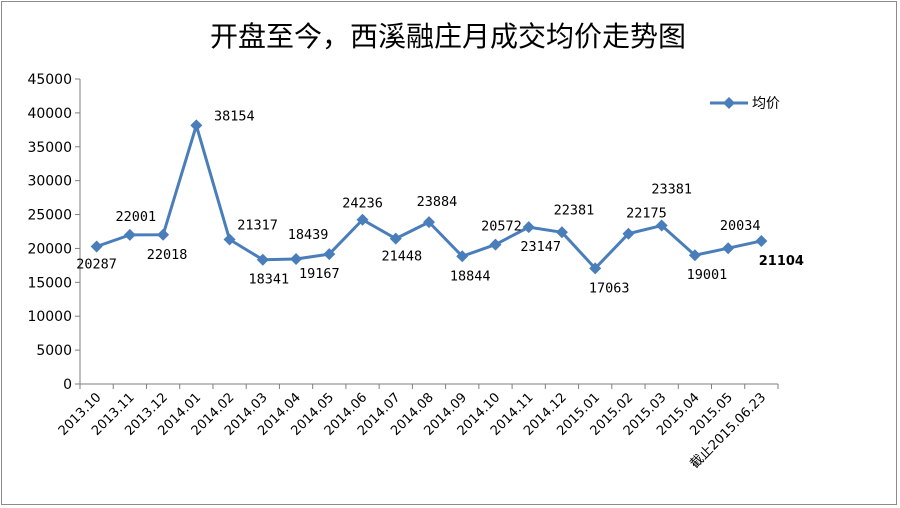  Describe the element at coordinates (671, 190) in the screenshot. I see `data-label: 23381` at that location.